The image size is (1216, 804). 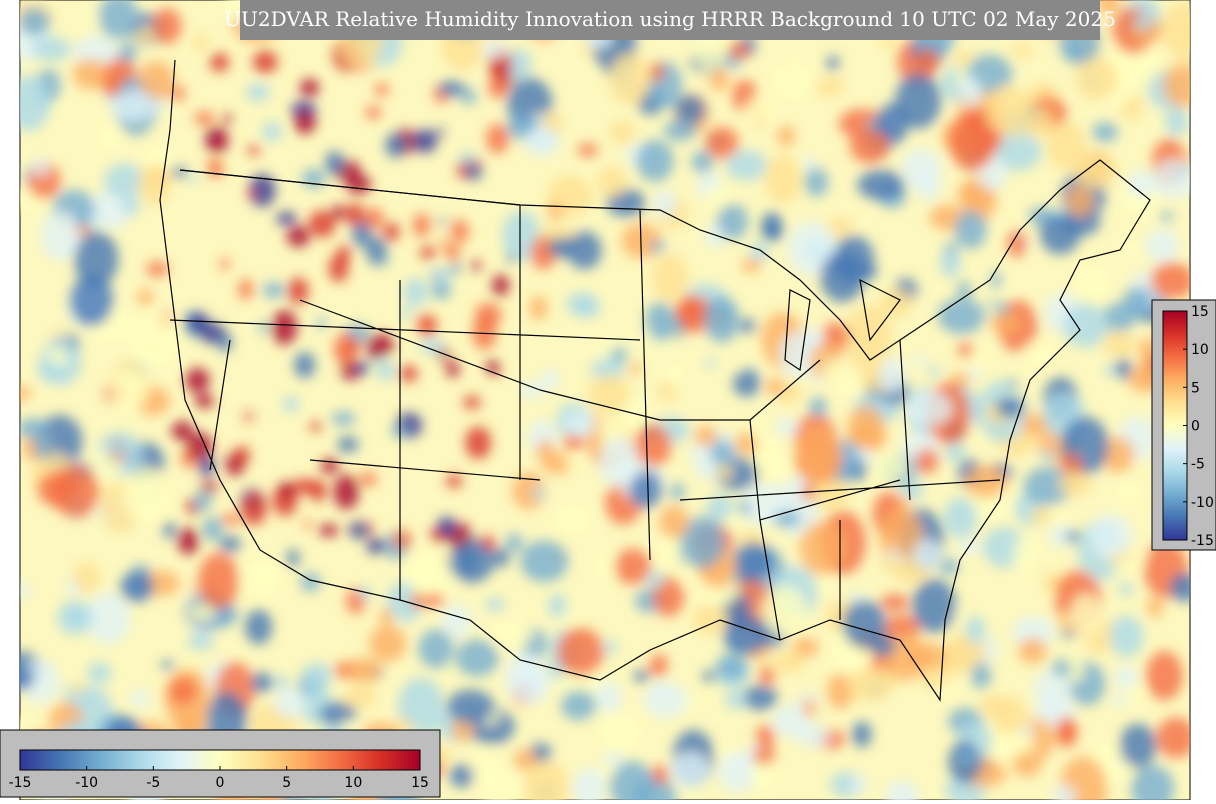 What do you see at coordinates (220, 783) in the screenshot?
I see `colorbar-tick-label: 0` at bounding box center [220, 783].